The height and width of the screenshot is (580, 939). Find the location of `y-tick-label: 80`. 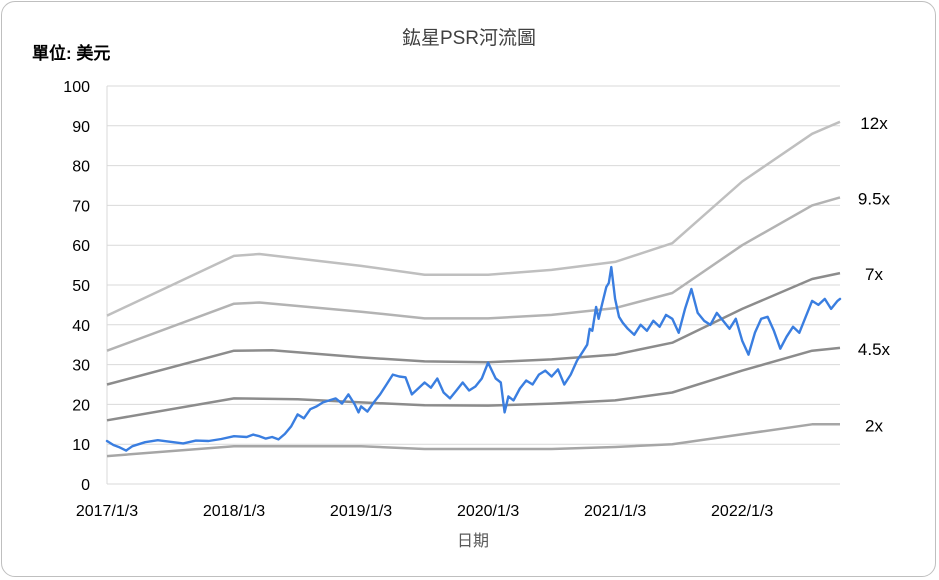

y-tick-label: 80 is located at coordinates (81, 167).